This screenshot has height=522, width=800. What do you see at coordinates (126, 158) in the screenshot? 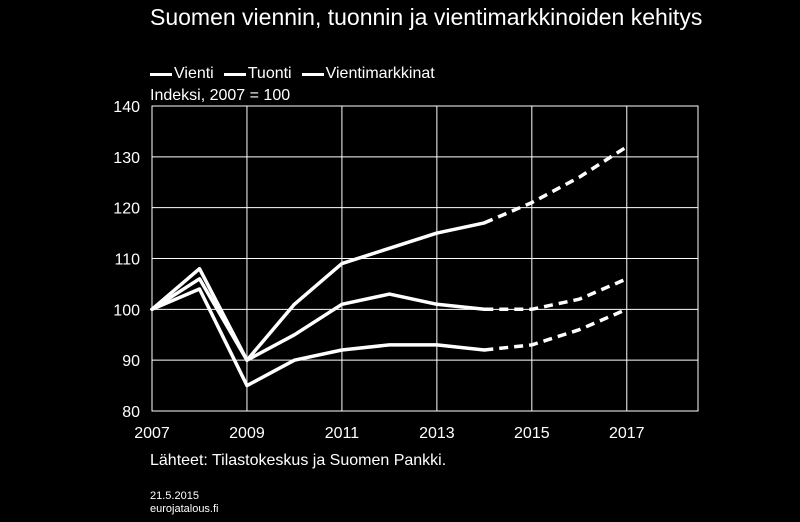
I see `y-tick-label: 130` at bounding box center [126, 158].